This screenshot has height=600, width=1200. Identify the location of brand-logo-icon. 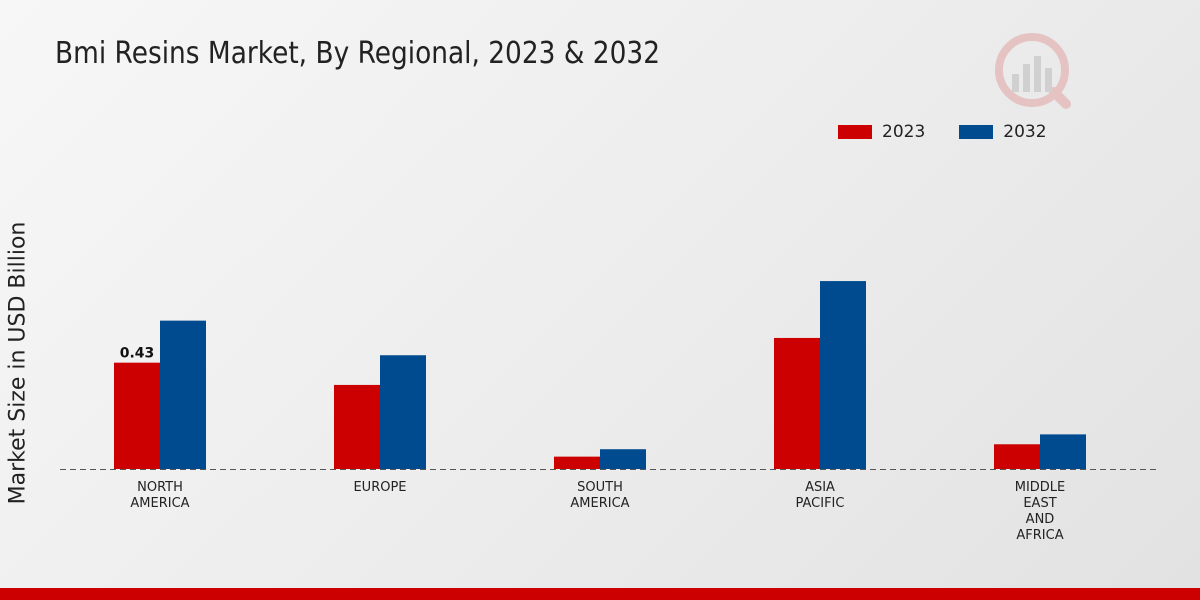
(1033, 71).